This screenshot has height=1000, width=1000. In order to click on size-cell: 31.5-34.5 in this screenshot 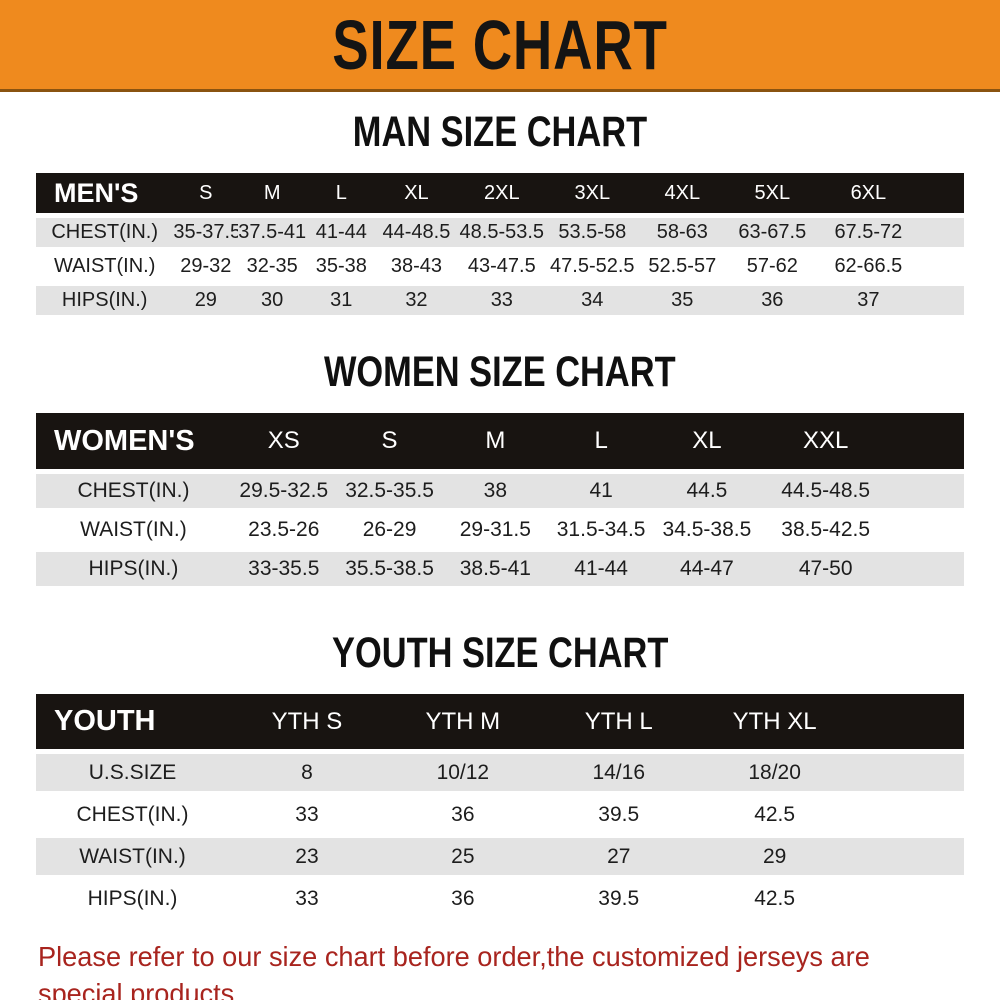, I will do `click(601, 530)`.